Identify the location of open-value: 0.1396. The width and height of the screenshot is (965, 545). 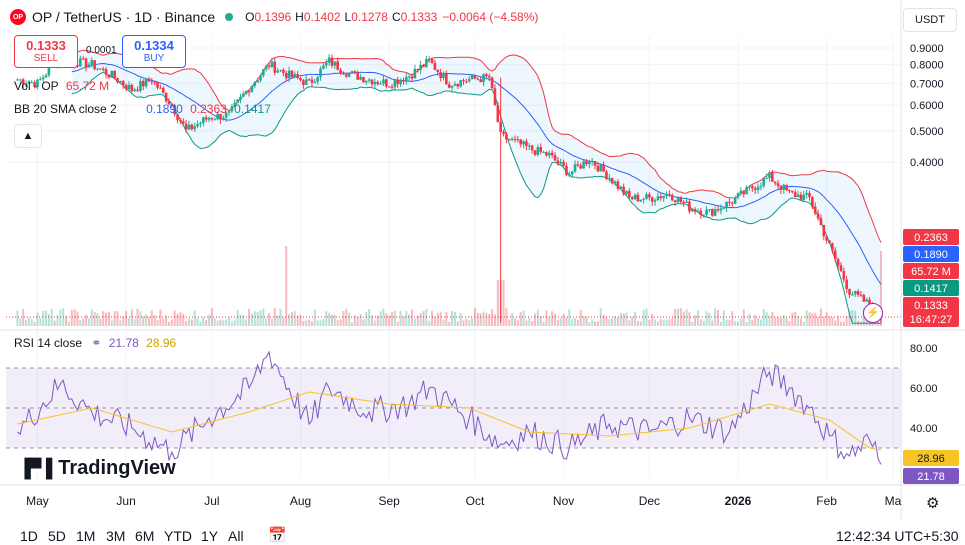
(273, 17).